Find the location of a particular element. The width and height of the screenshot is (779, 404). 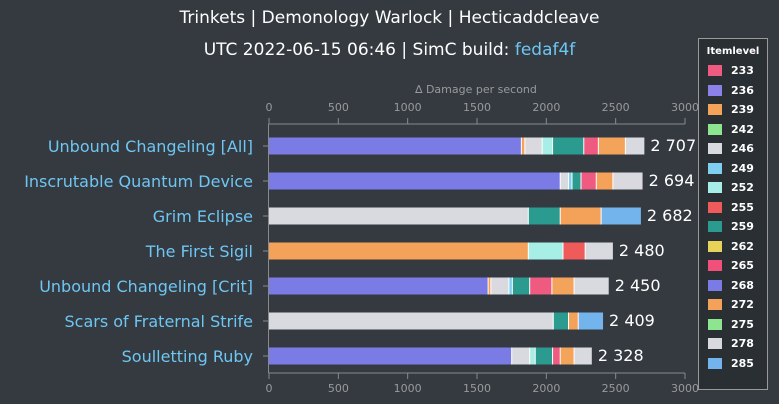

x-tick-label-bottom: 0 is located at coordinates (269, 388).